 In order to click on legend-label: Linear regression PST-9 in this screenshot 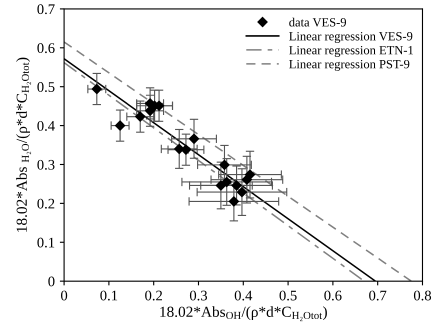, I will do `click(349, 65)`.